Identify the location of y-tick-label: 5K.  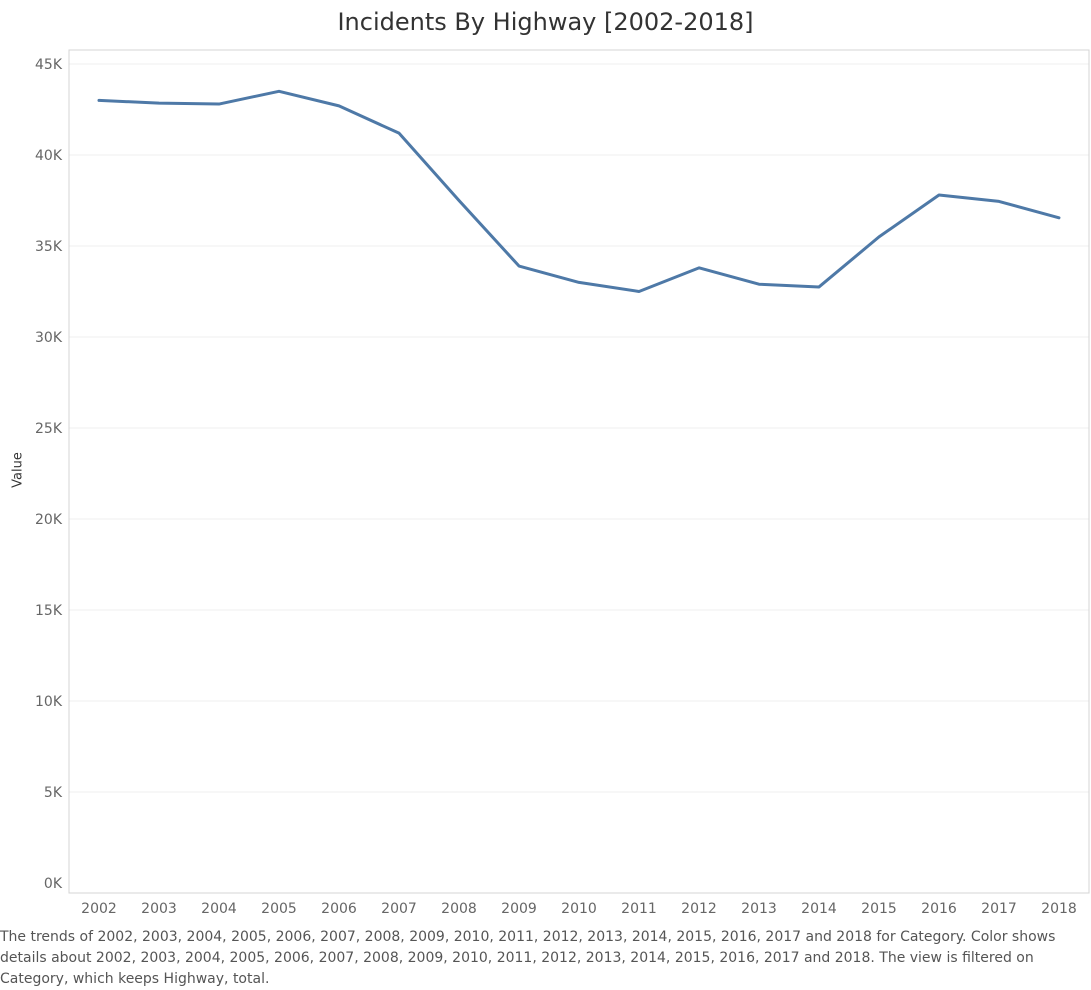
(53, 793).